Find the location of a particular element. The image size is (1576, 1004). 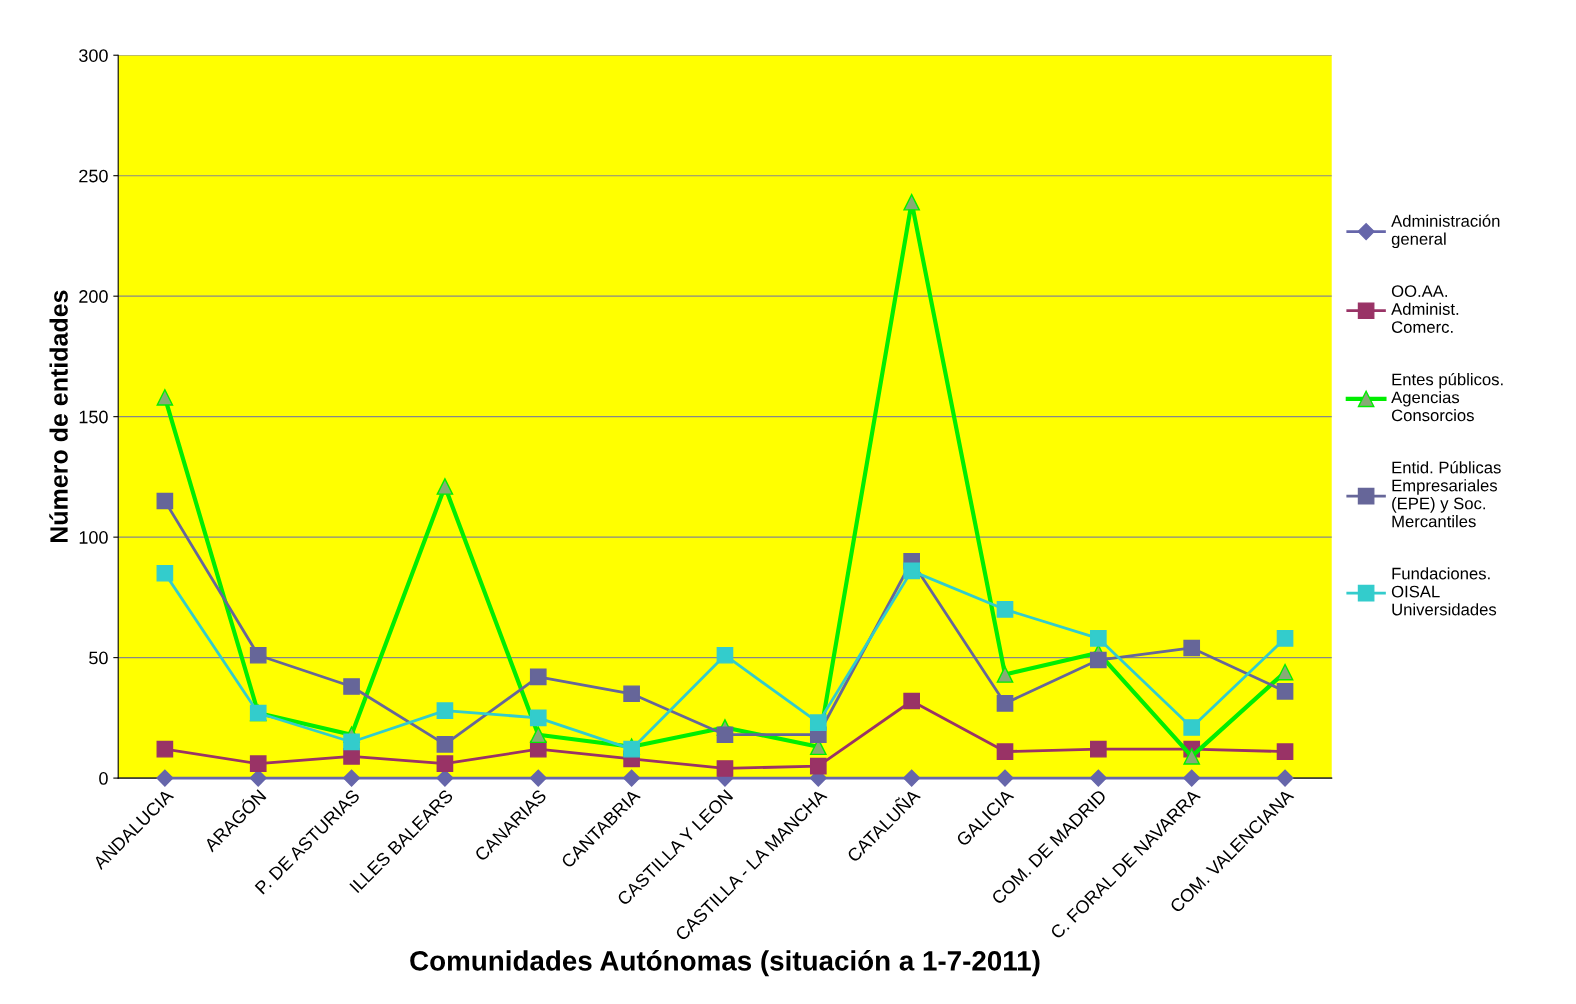

legend-label: Administración general is located at coordinates (1445, 231).